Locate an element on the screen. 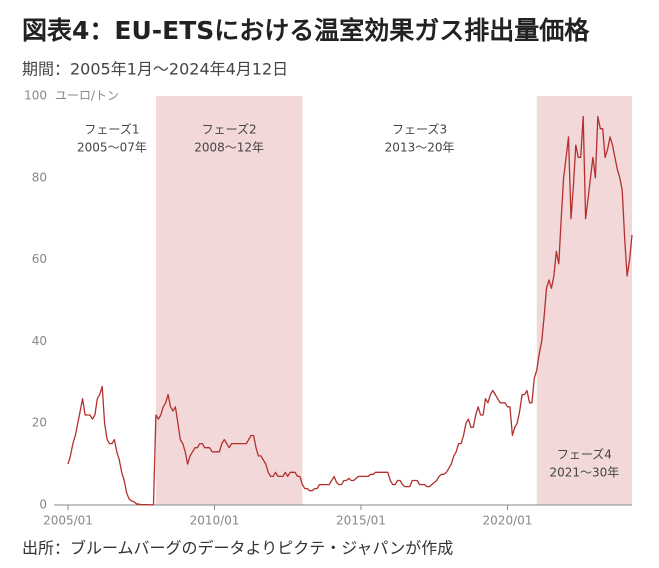  y-tick-label: 60 is located at coordinates (39, 259).